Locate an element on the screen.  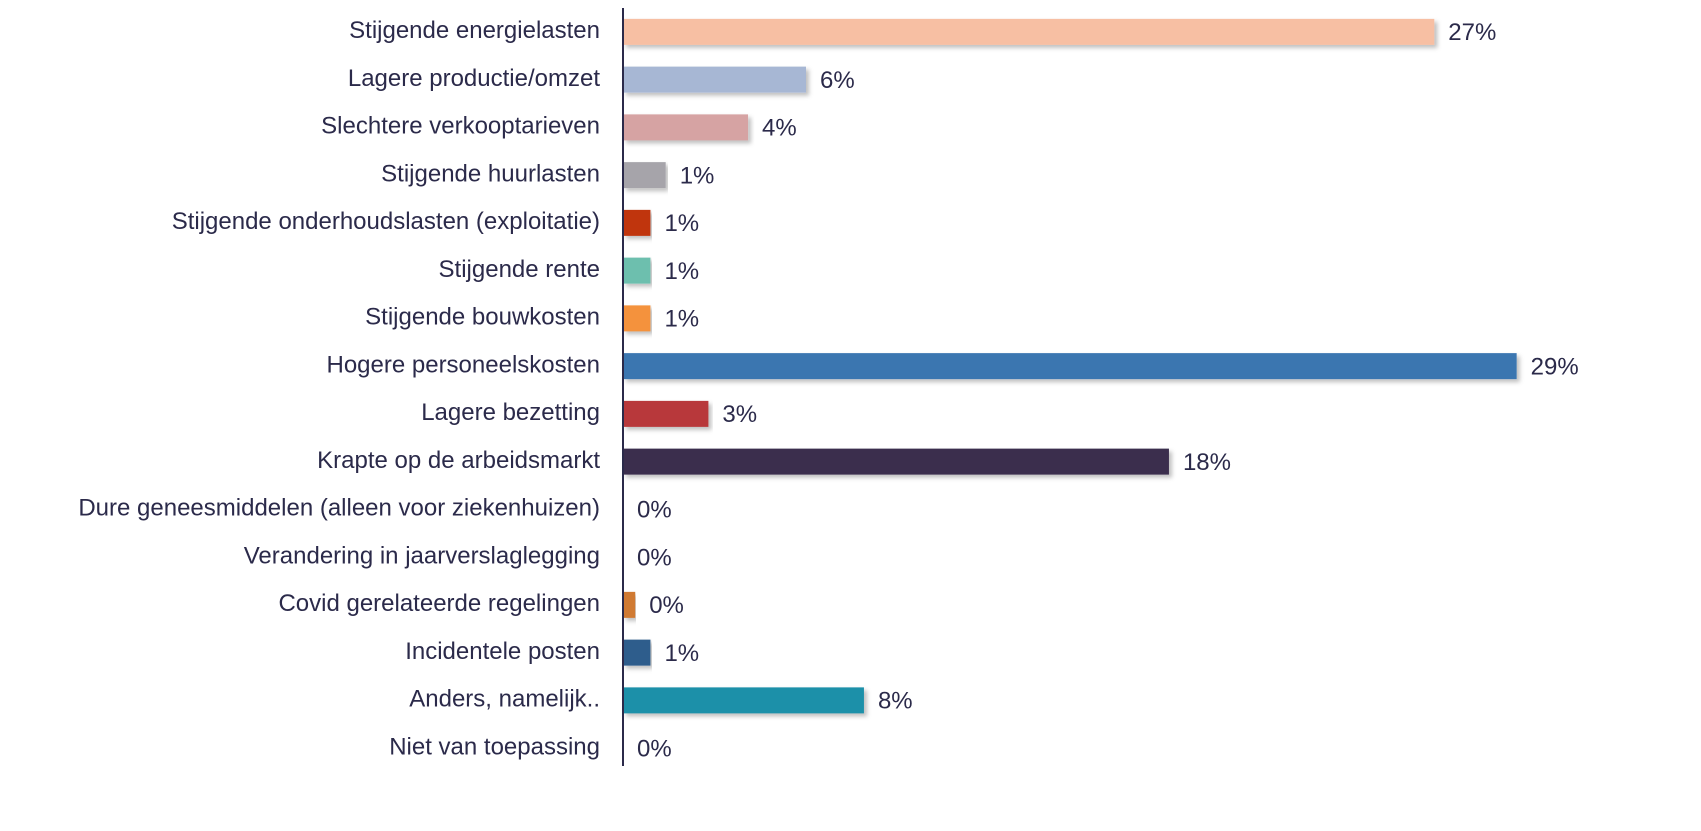
value-label: 3% is located at coordinates (739, 414).